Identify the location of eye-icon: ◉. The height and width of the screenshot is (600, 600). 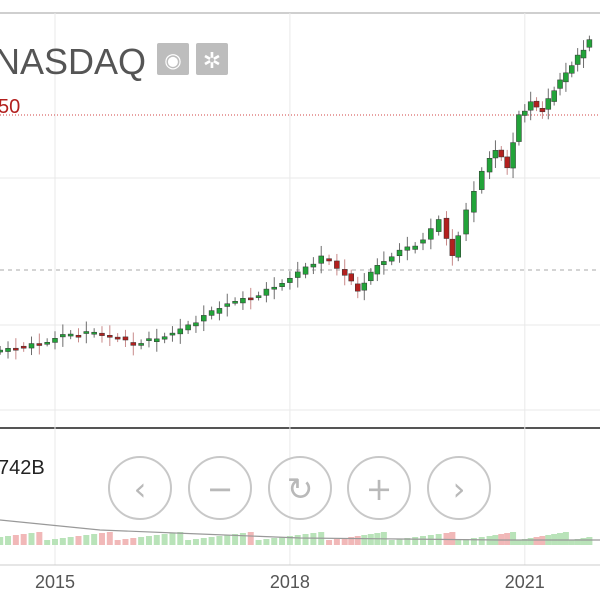
(173, 59).